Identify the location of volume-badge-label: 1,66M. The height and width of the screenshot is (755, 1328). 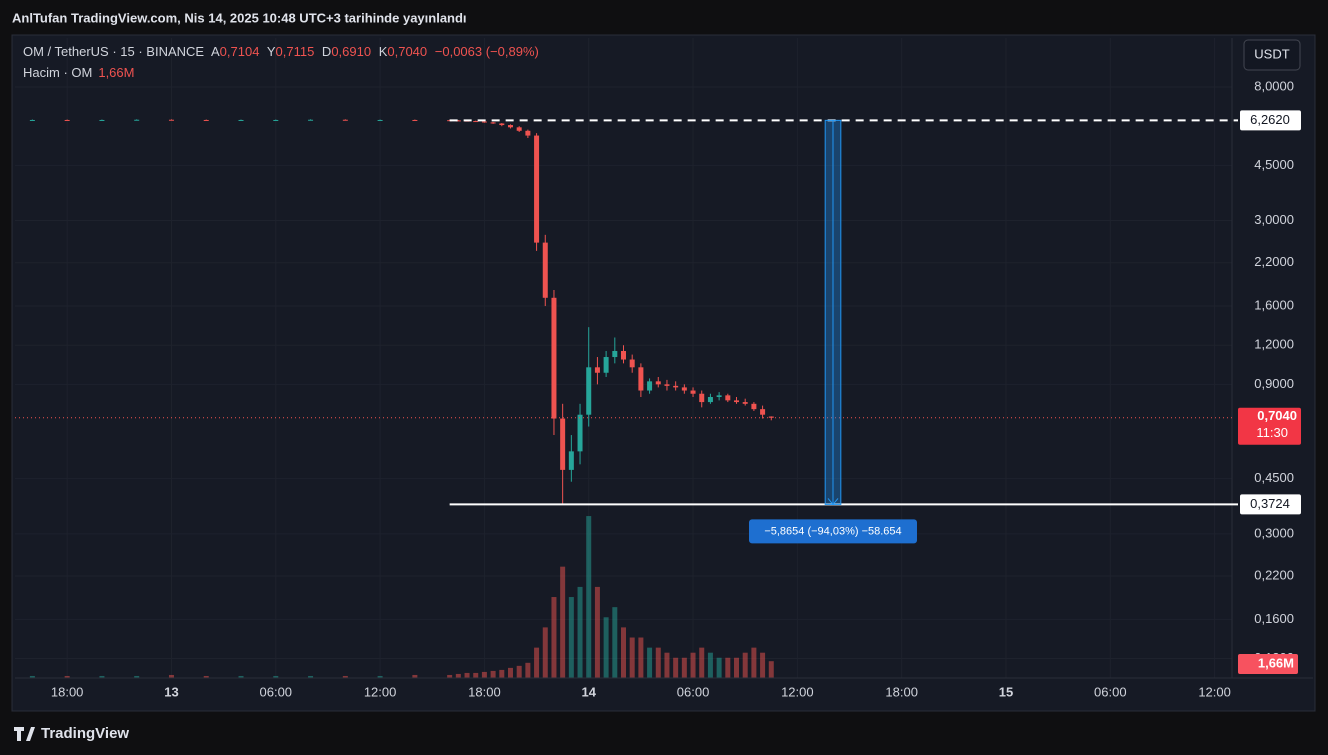
(1276, 662).